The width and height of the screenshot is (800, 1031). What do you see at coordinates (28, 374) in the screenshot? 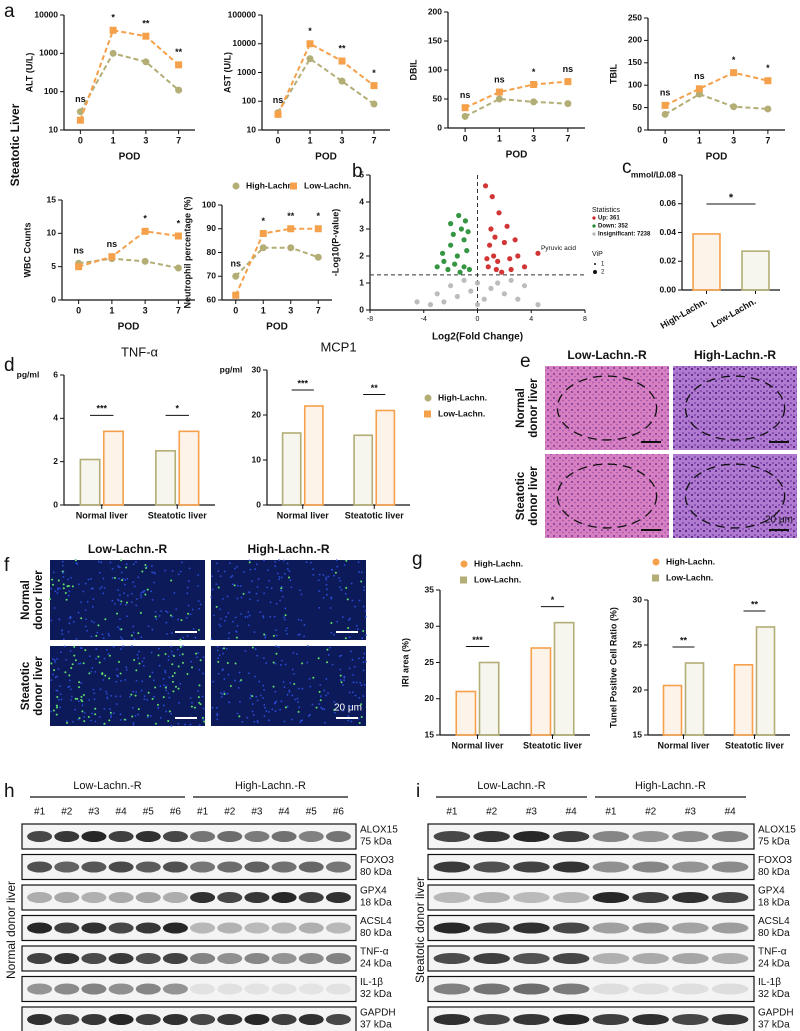
I see `unit-label: pg/ml` at bounding box center [28, 374].